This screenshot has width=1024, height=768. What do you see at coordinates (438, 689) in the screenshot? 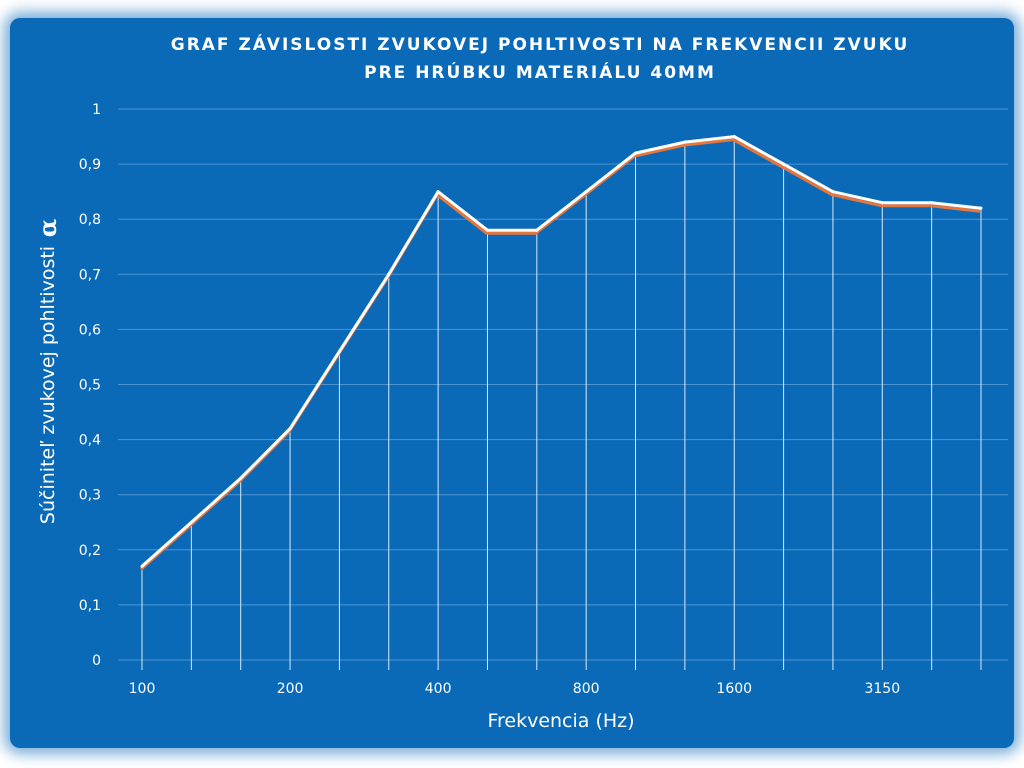
I see `x-tick-label: 400` at bounding box center [438, 689].